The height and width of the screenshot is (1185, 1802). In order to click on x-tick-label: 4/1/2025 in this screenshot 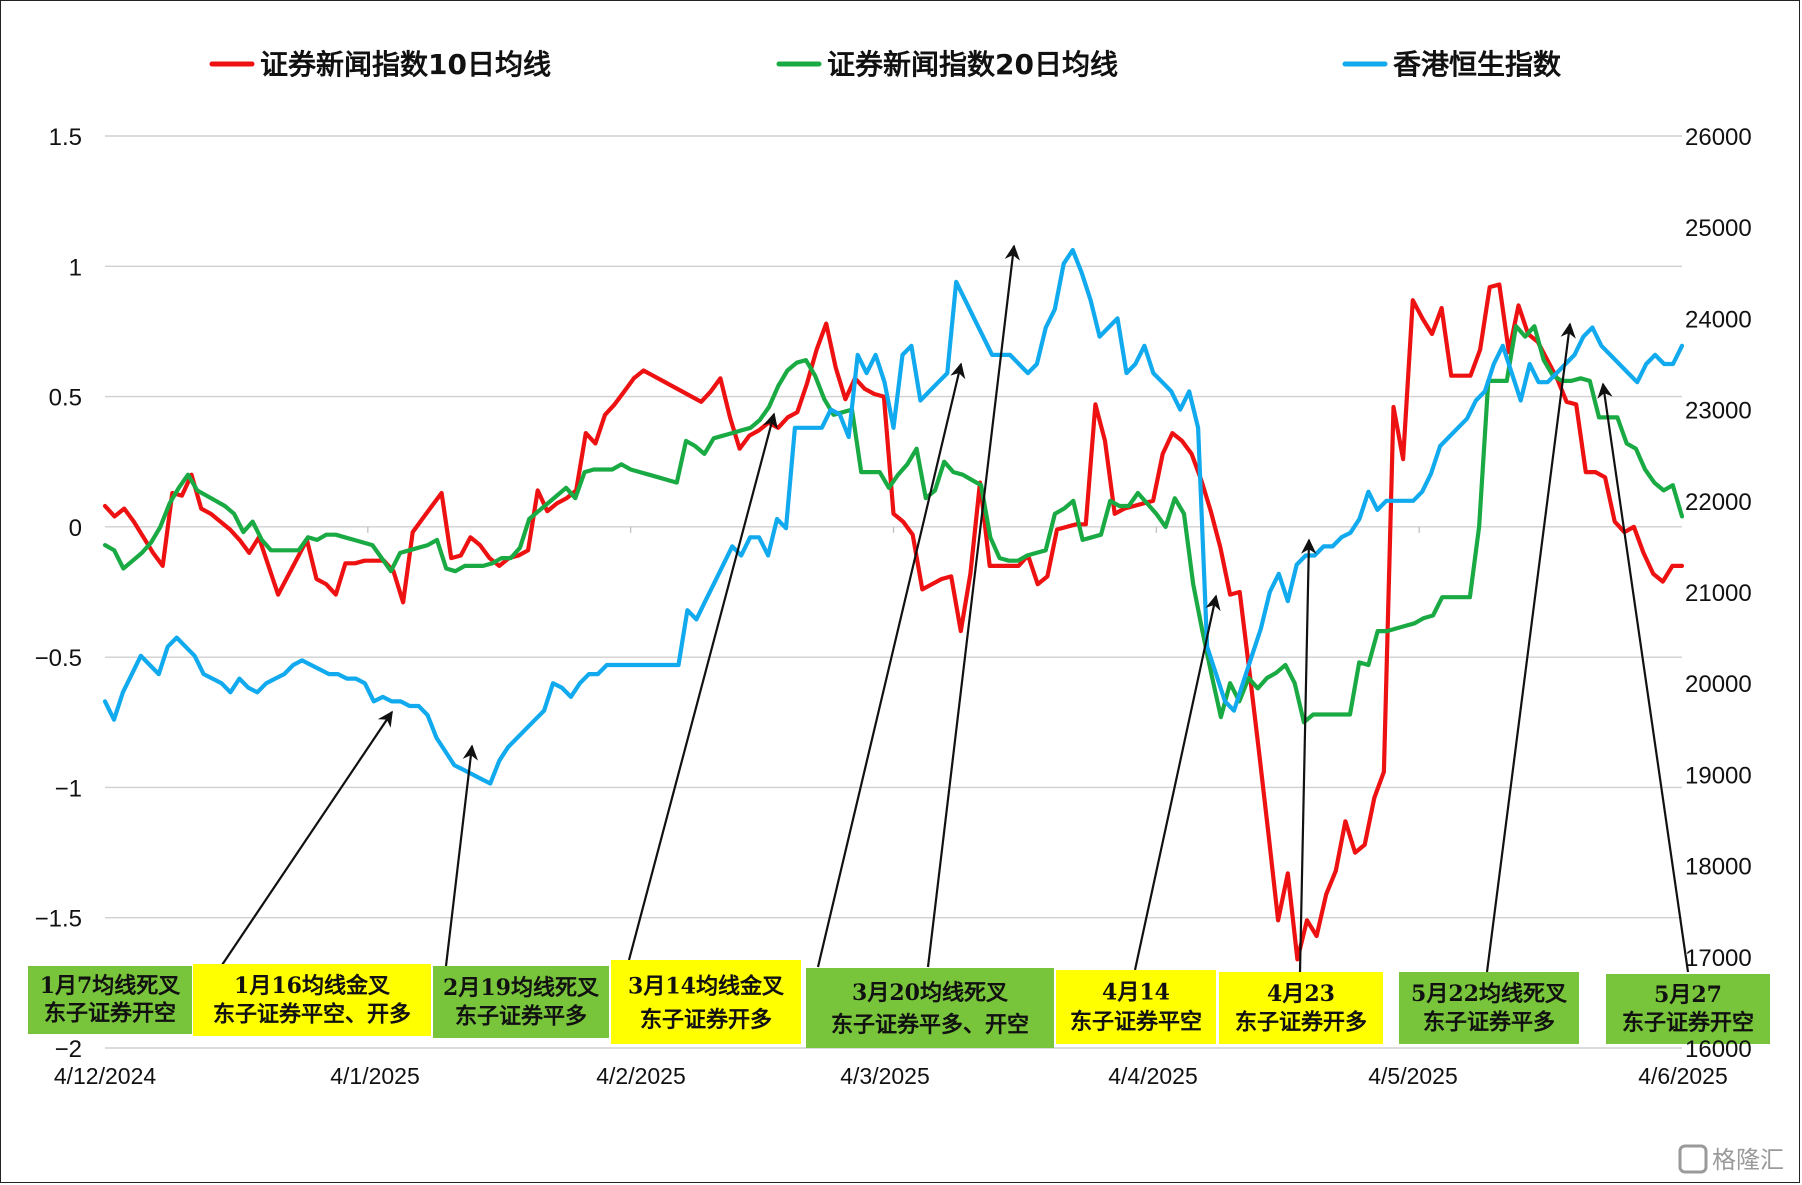, I will do `click(375, 1076)`.